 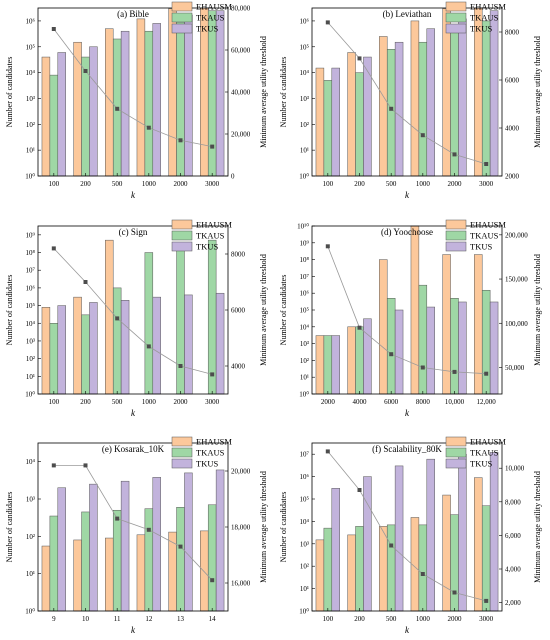 What do you see at coordinates (207, 247) in the screenshot?
I see `legend-label-tkus: TKUS` at bounding box center [207, 247].